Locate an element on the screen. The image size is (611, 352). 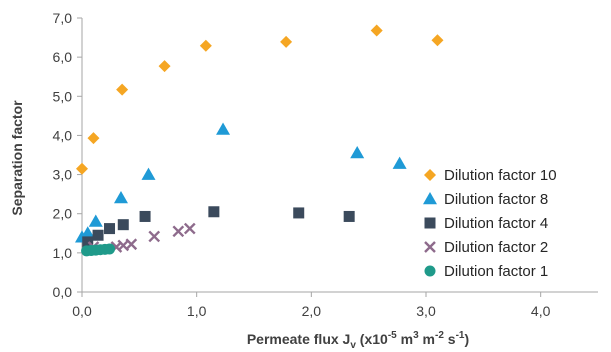
legend-label: Dilution factor 8 is located at coordinates (496, 199).